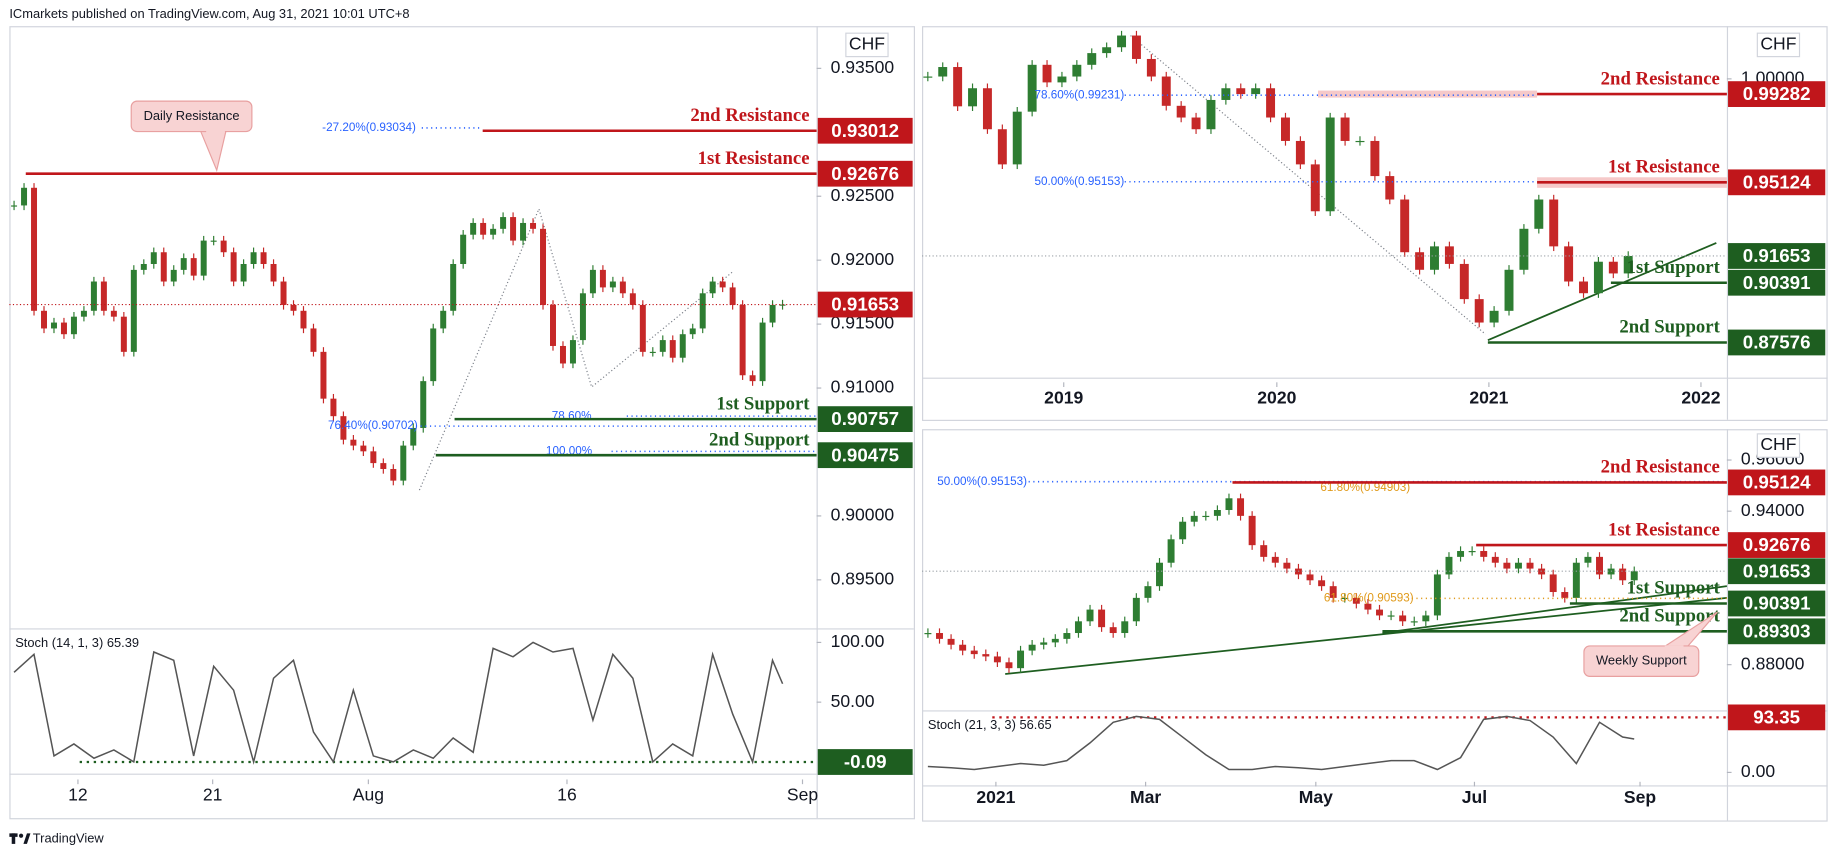 This screenshot has width=1837, height=856. What do you see at coordinates (373, 425) in the screenshot?
I see `fib-label: 76.40%(0.90702)` at bounding box center [373, 425].